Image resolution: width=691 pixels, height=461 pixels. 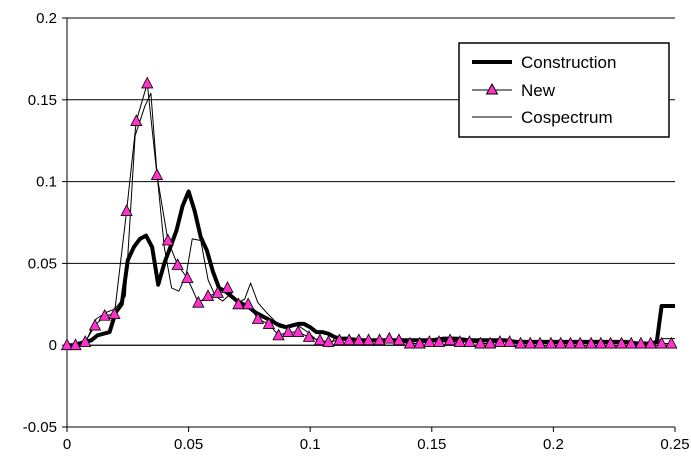 I want to click on x-tick-label: 0.25, so click(x=674, y=444).